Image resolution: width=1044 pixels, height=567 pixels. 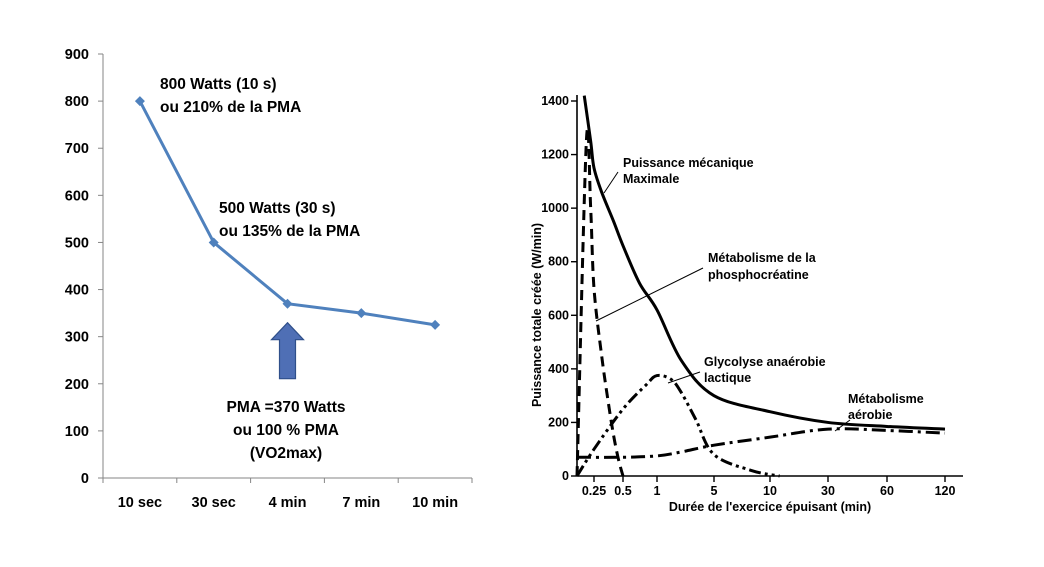 I want to click on label-glyco-line2: lactique, so click(x=727, y=378).